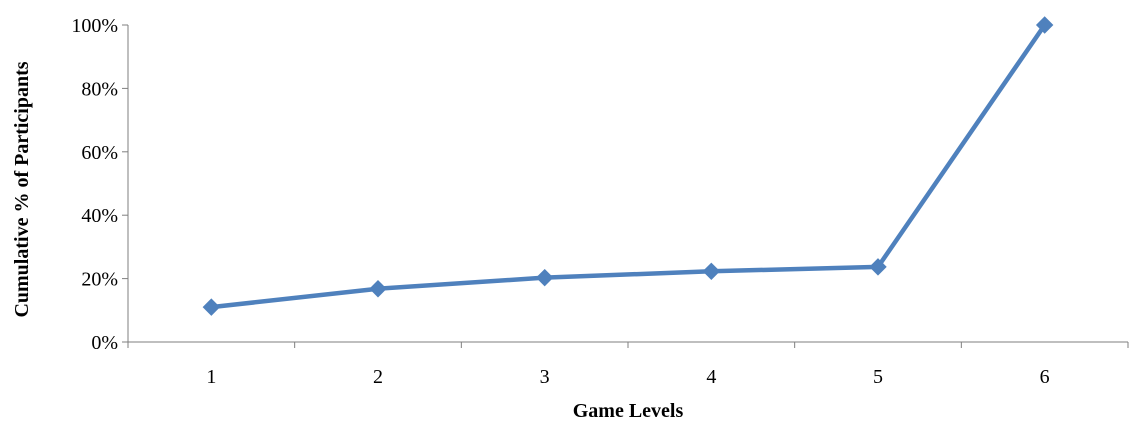 The height and width of the screenshot is (423, 1131). What do you see at coordinates (211, 377) in the screenshot?
I see `x-tick-label: 1` at bounding box center [211, 377].